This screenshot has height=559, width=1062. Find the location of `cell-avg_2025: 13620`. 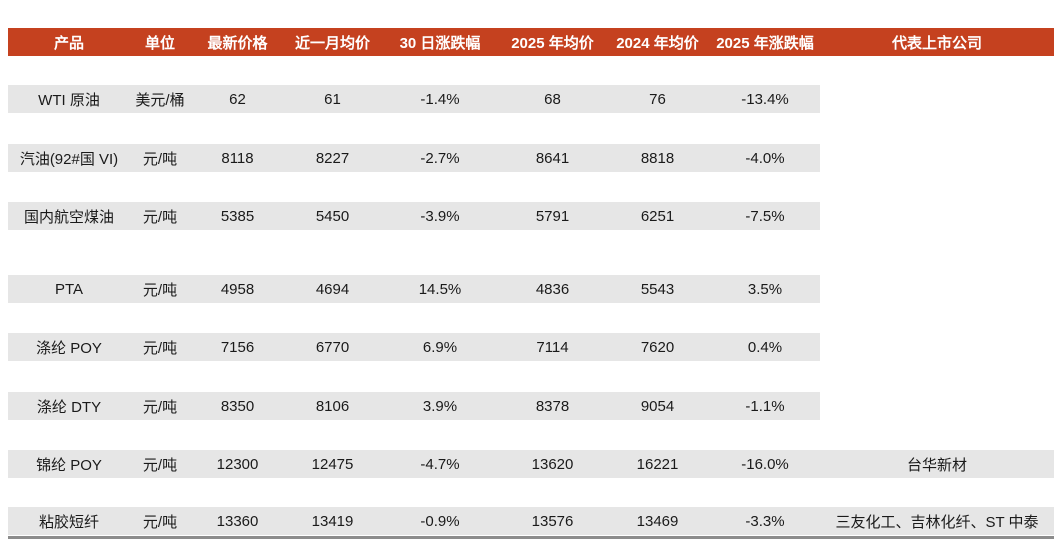

cell-avg_2025: 13620 is located at coordinates (552, 464).